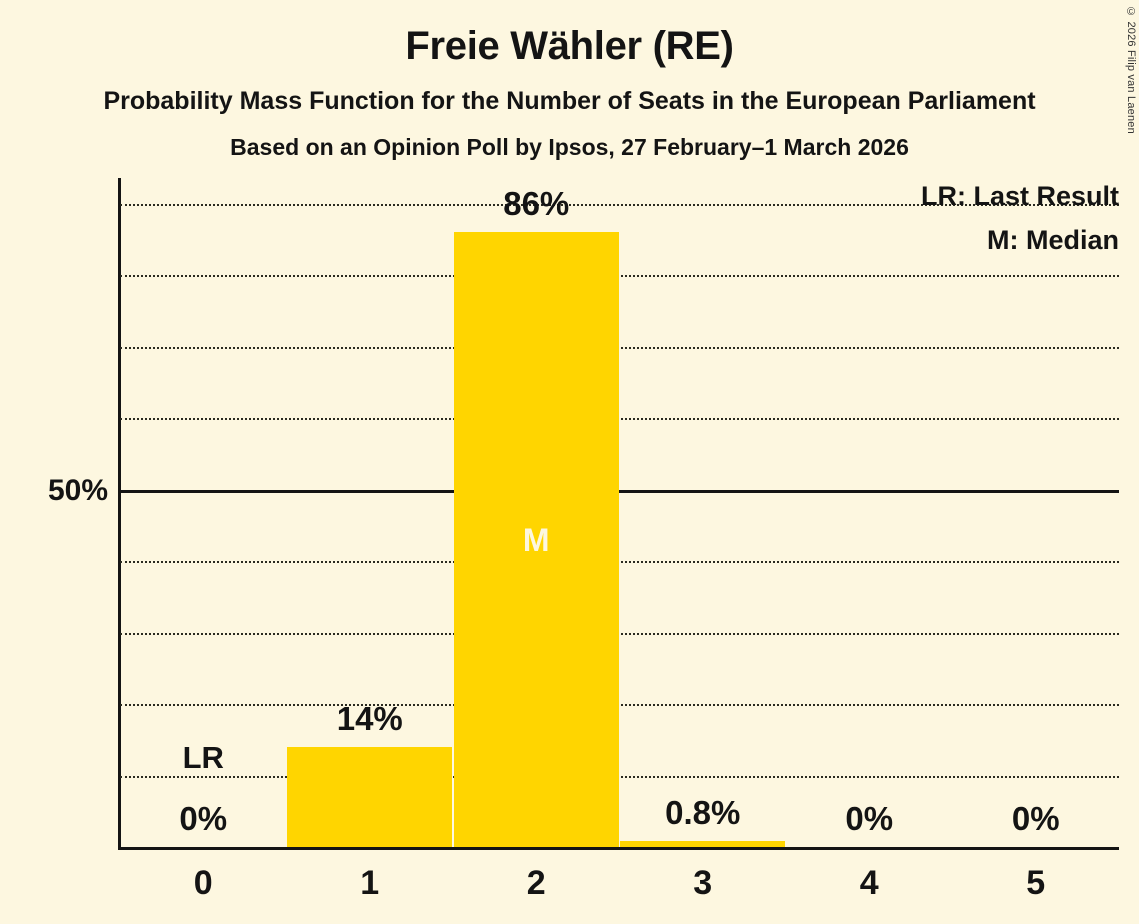  Describe the element at coordinates (370, 883) in the screenshot. I see `x-tick-1: 1` at that location.